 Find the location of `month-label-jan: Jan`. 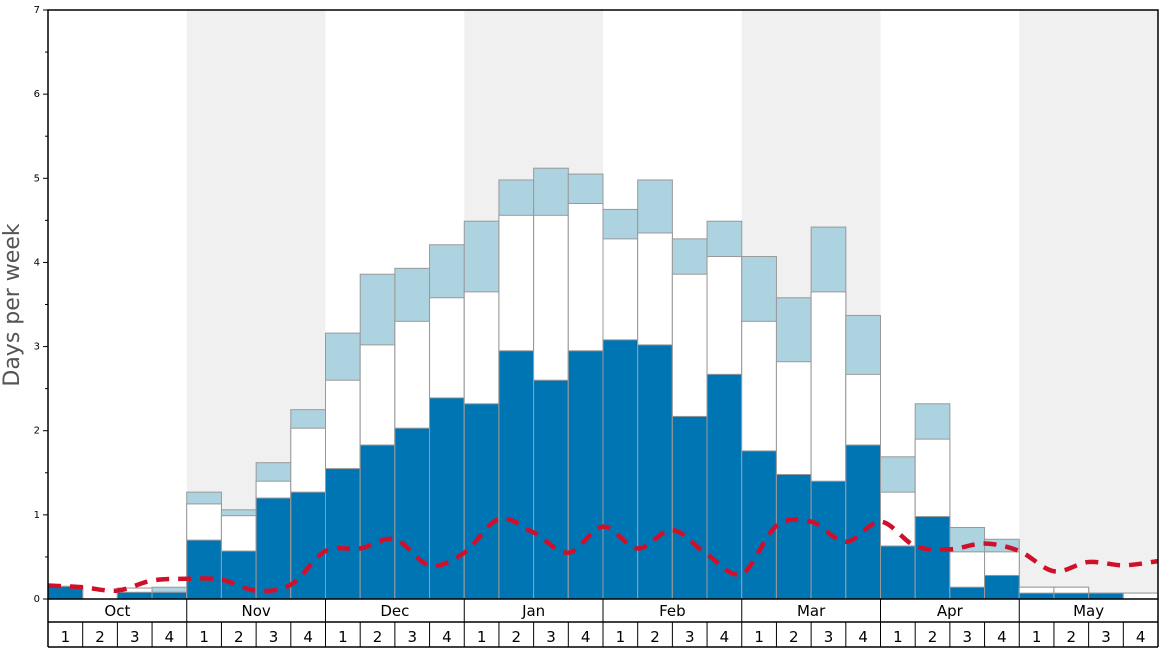

month-label-jan: Jan is located at coordinates (533, 611).